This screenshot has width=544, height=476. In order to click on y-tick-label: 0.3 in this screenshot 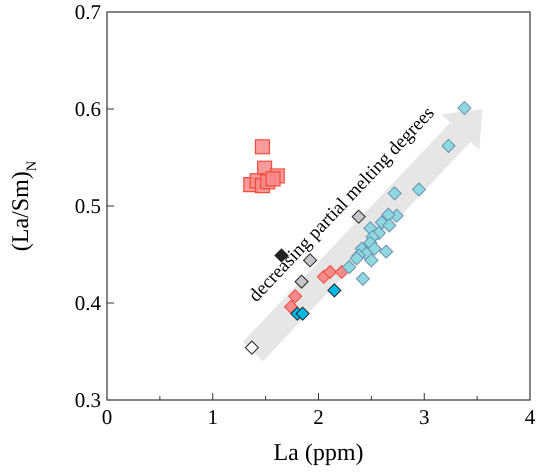, I will do `click(87, 400)`.